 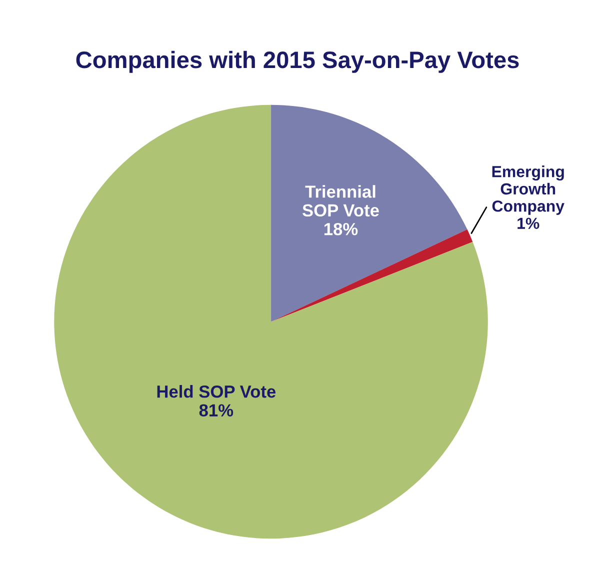 I want to click on pie-slice, so click(x=369, y=213).